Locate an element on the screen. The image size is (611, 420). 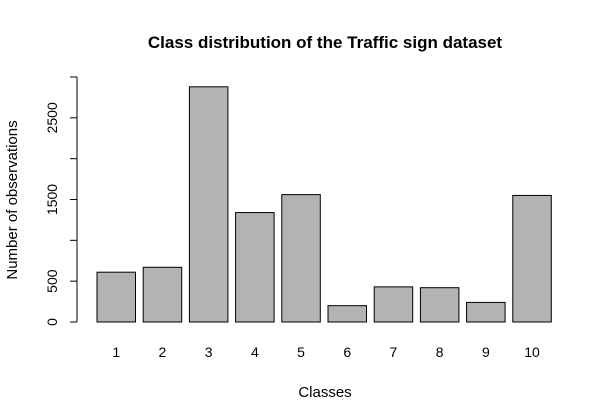
x-tick-label: 7 is located at coordinates (394, 352).